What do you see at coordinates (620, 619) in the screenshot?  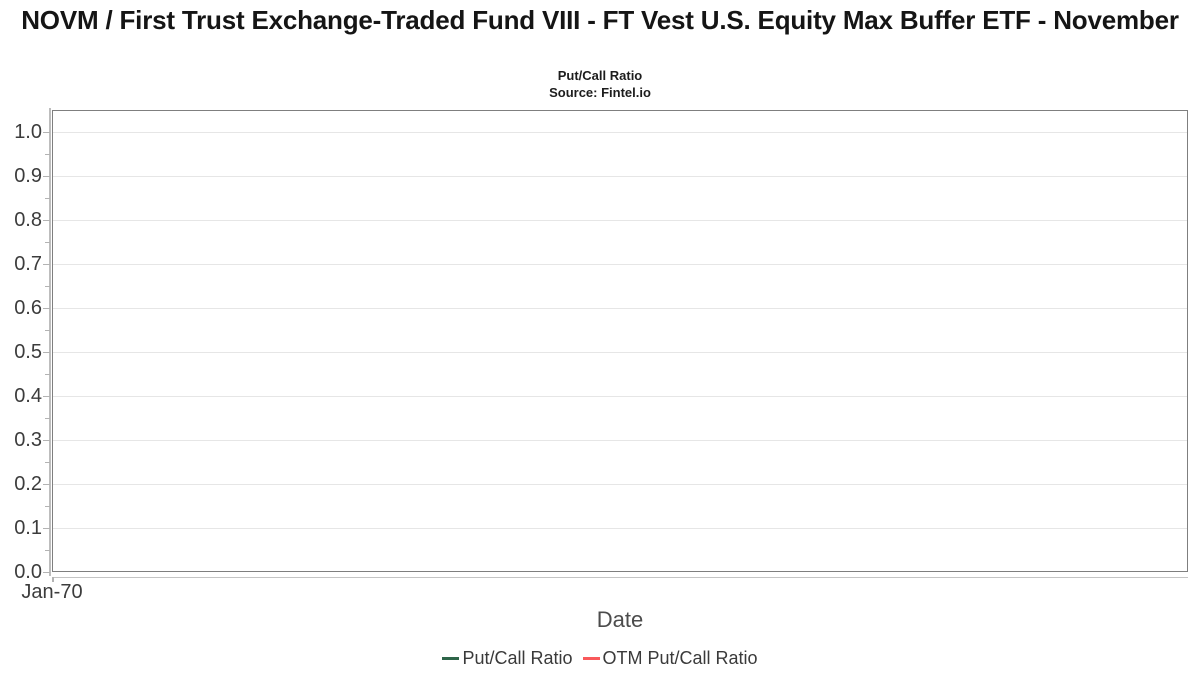 I see `x-axis-title: Date` at bounding box center [620, 619].